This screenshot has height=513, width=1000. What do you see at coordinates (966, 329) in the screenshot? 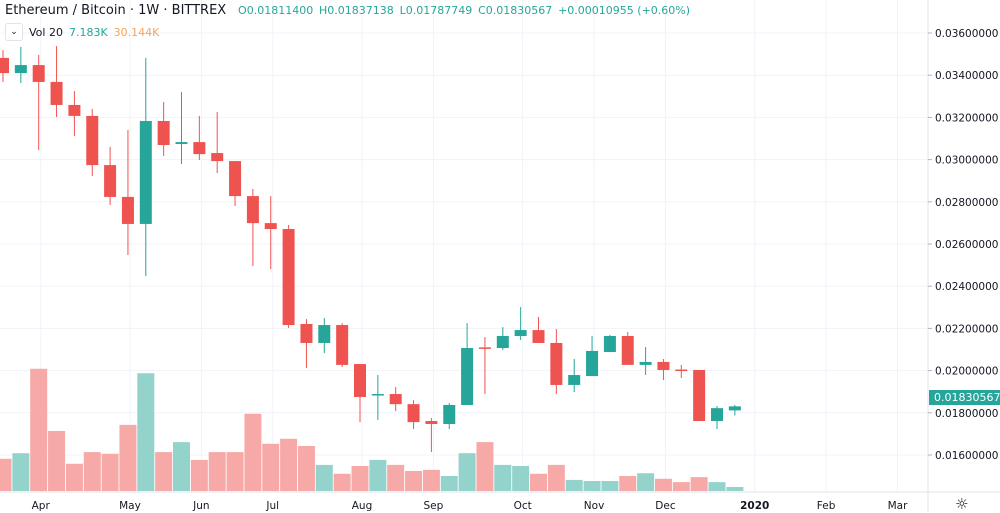
I see `y-tick-label: 0.02200000` at bounding box center [966, 329].